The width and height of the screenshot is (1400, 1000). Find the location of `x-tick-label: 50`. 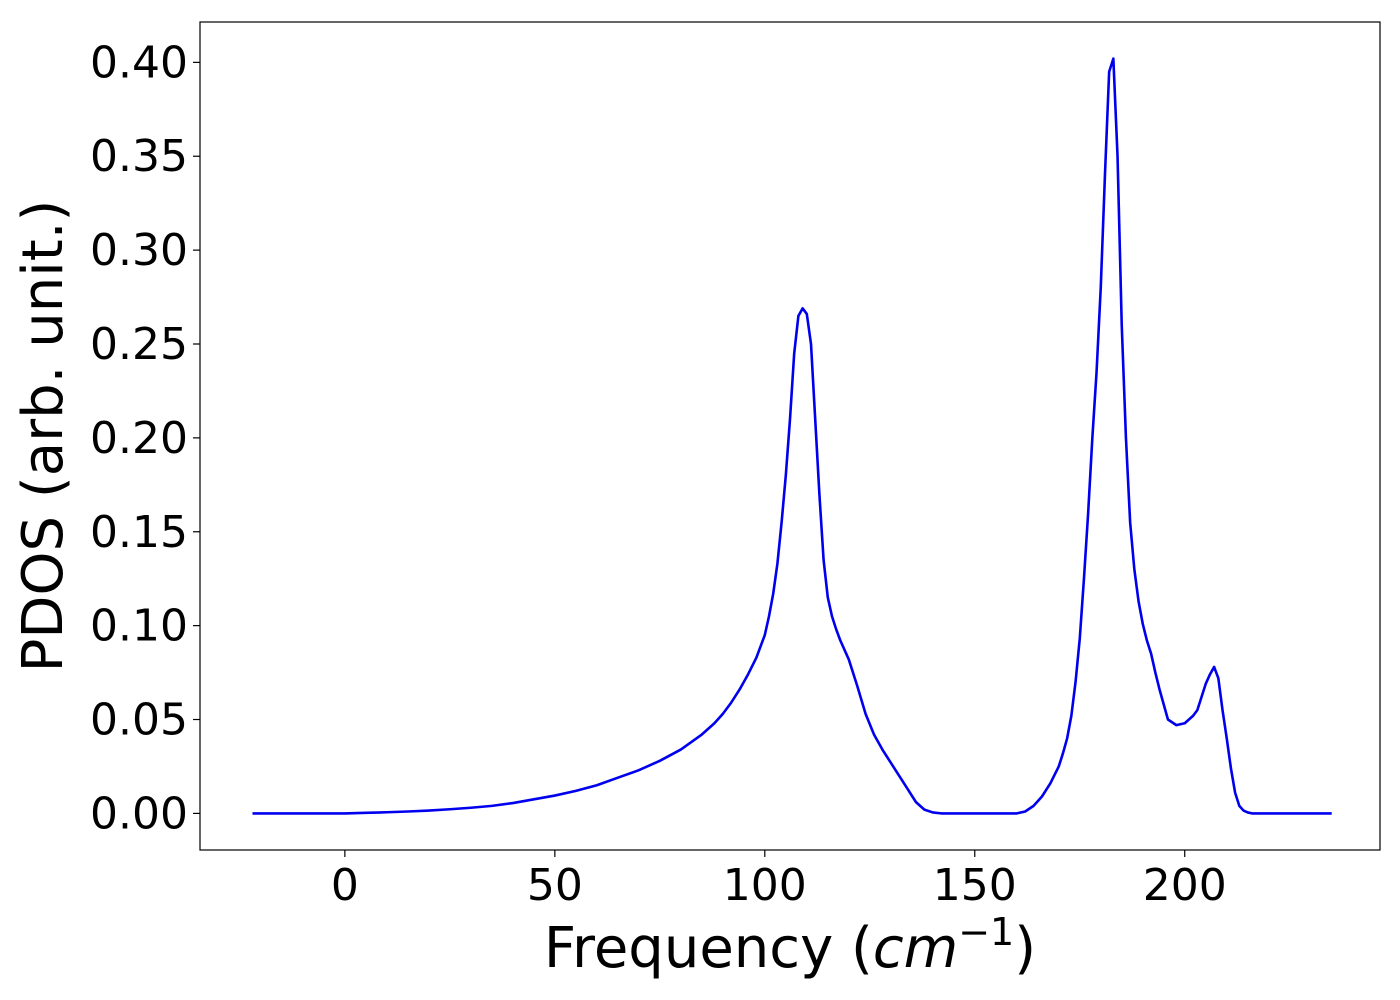

x-tick-label: 50 is located at coordinates (555, 885).